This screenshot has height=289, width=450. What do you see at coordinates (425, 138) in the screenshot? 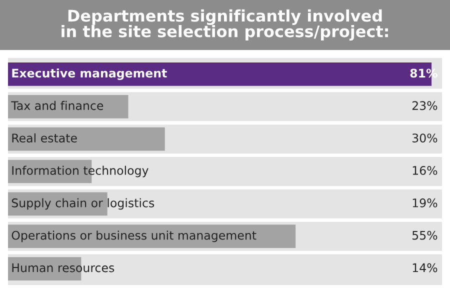
I see `data-label: 30%` at bounding box center [425, 138].